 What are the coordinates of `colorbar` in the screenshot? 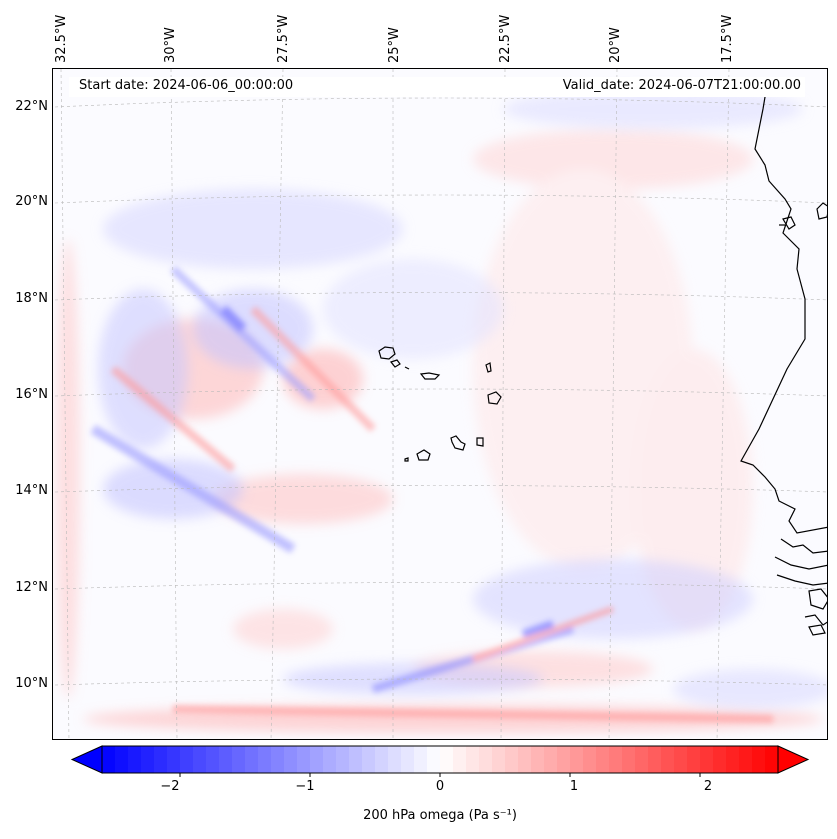 It's located at (440, 761).